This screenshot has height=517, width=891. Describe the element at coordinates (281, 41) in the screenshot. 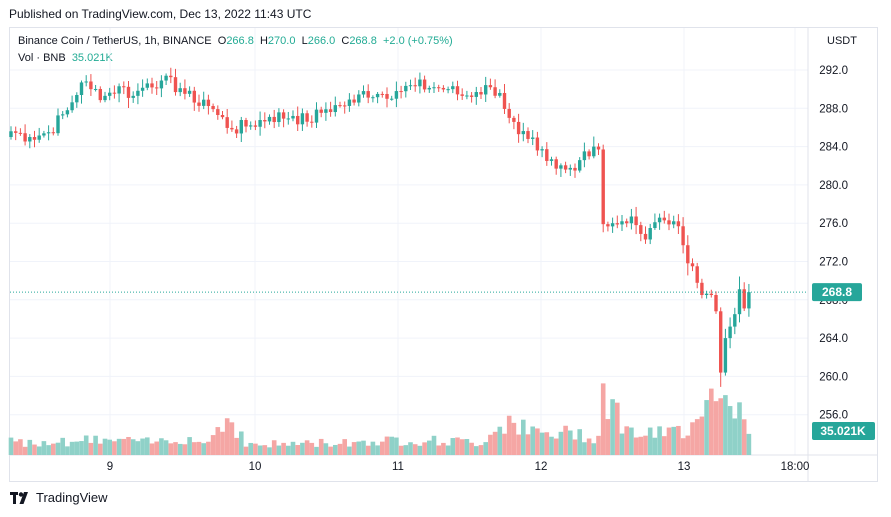

I see `high-value: 270.0` at that location.